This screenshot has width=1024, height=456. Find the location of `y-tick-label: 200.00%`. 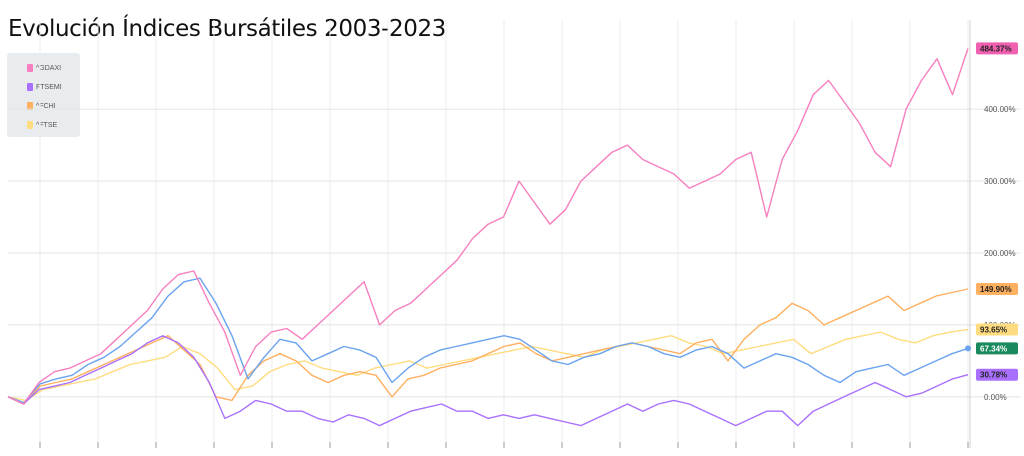

y-tick-label: 200.00% is located at coordinates (1000, 253).